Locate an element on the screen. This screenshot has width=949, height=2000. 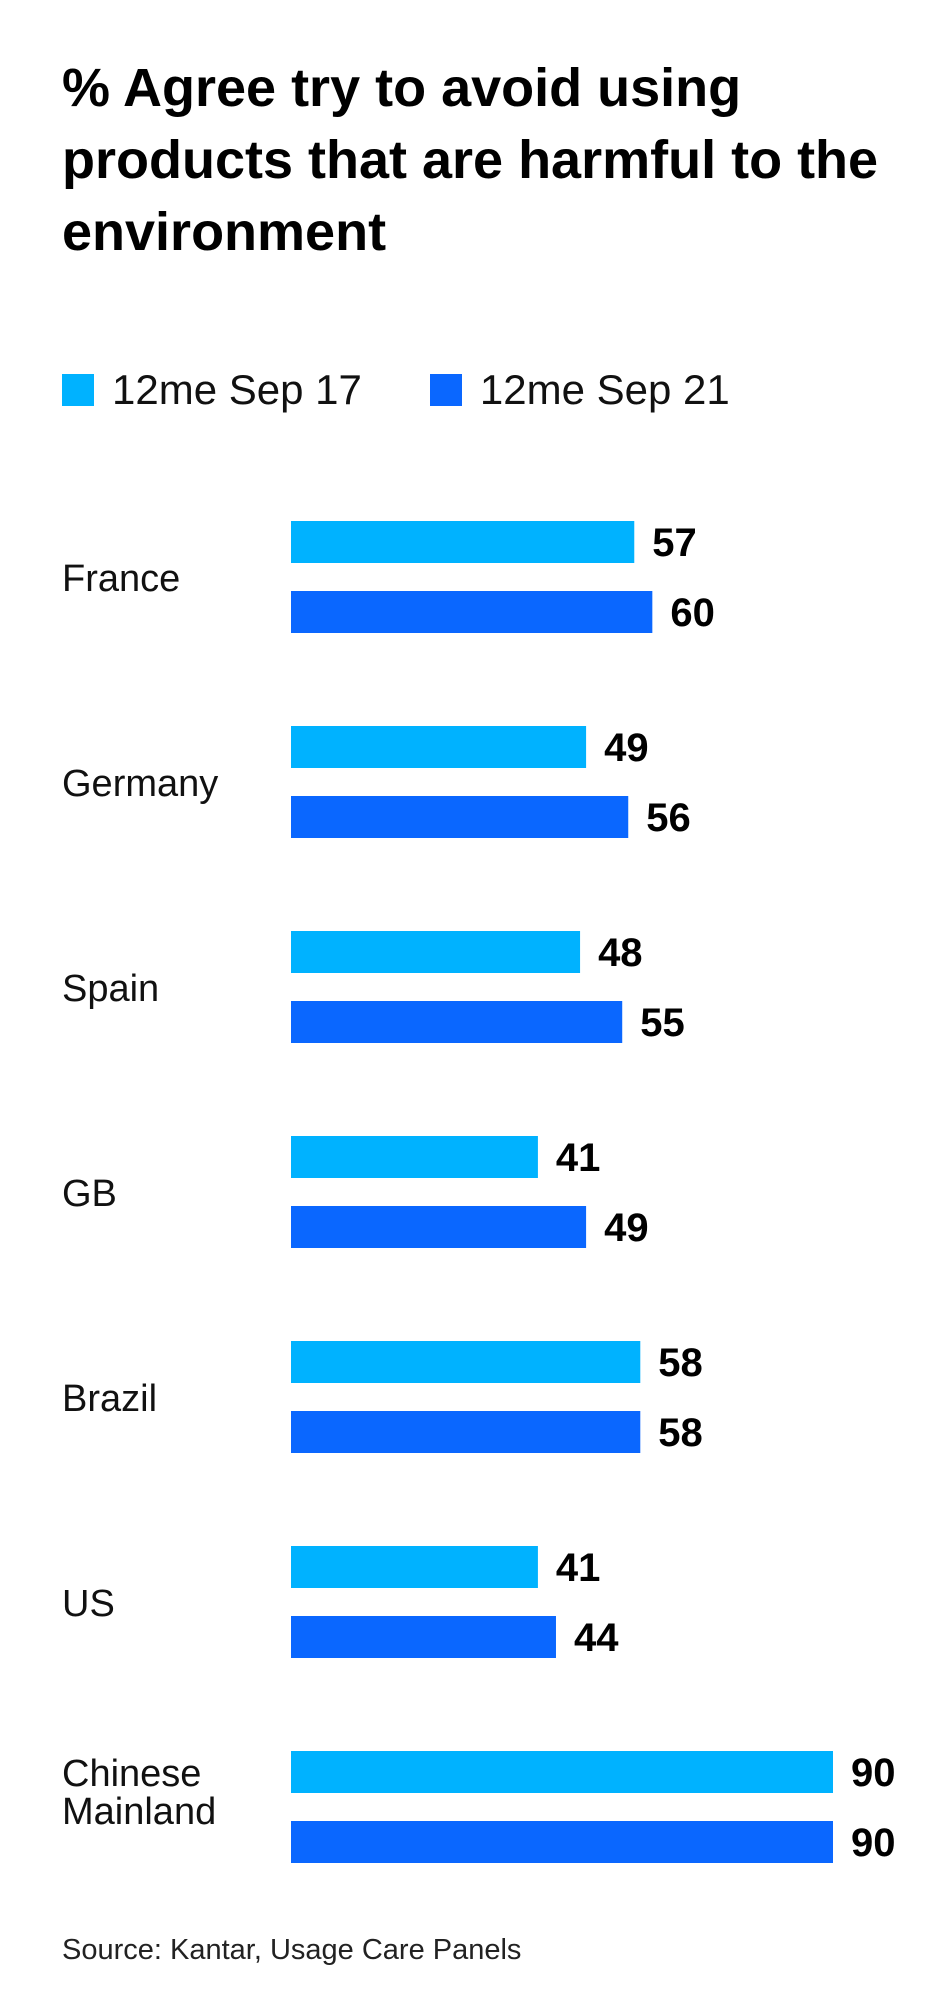
category-label-germany: Germany is located at coordinates (140, 784).